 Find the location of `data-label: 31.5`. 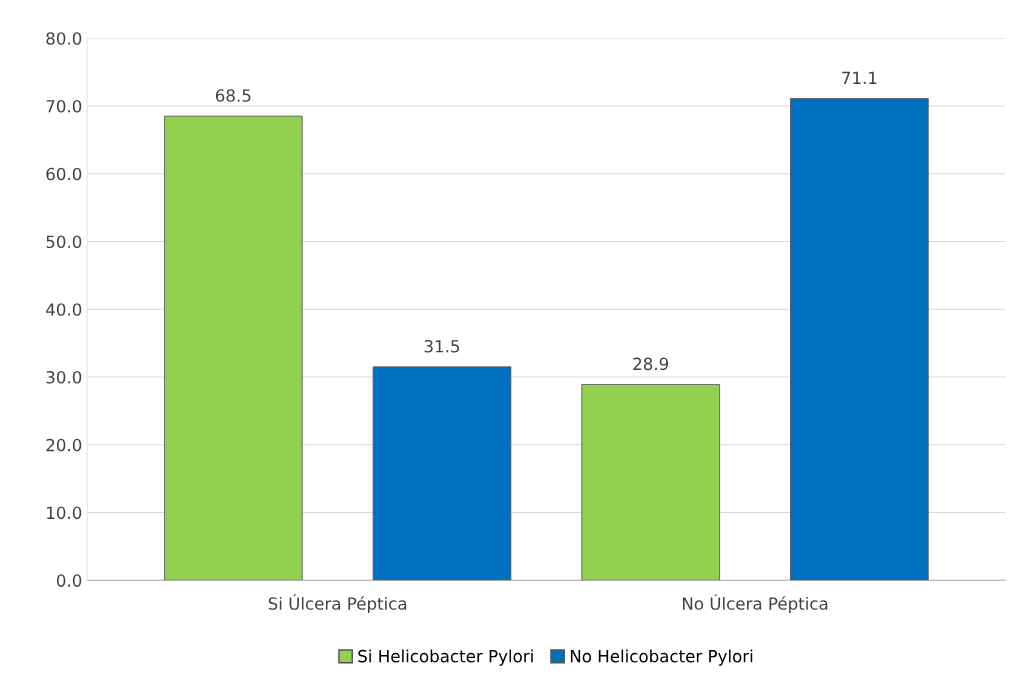

data-label: 31.5 is located at coordinates (442, 346).